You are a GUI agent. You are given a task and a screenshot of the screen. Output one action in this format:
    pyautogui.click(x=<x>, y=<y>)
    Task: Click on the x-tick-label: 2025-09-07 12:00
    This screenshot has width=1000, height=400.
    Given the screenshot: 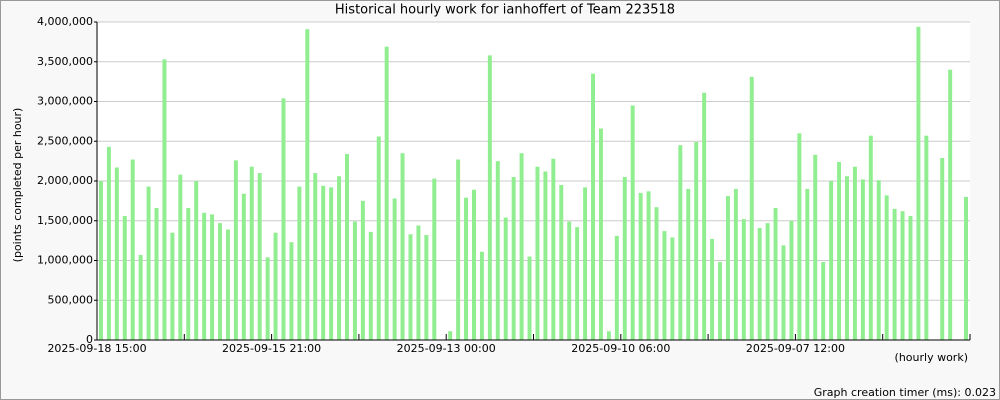 What is the action you would take?
    pyautogui.click(x=795, y=348)
    